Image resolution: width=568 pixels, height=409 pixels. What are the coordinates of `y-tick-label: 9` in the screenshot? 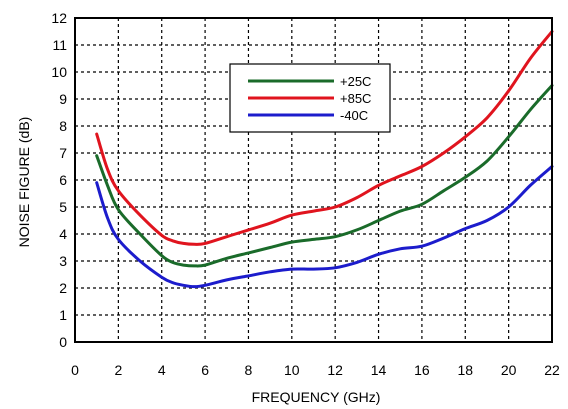 It's located at (63, 99).